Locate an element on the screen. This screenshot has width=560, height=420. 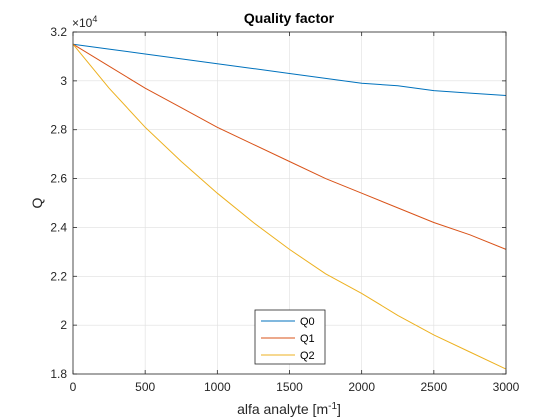
y-tick-label: 2.8 is located at coordinates (58, 130).